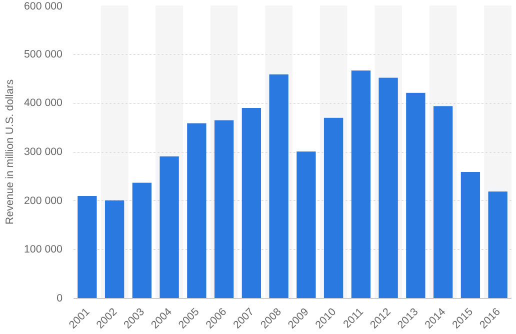 Image resolution: width=516 pixels, height=334 pixels. Describe the element at coordinates (43, 250) in the screenshot. I see `y-tick-label: 100 000` at that location.